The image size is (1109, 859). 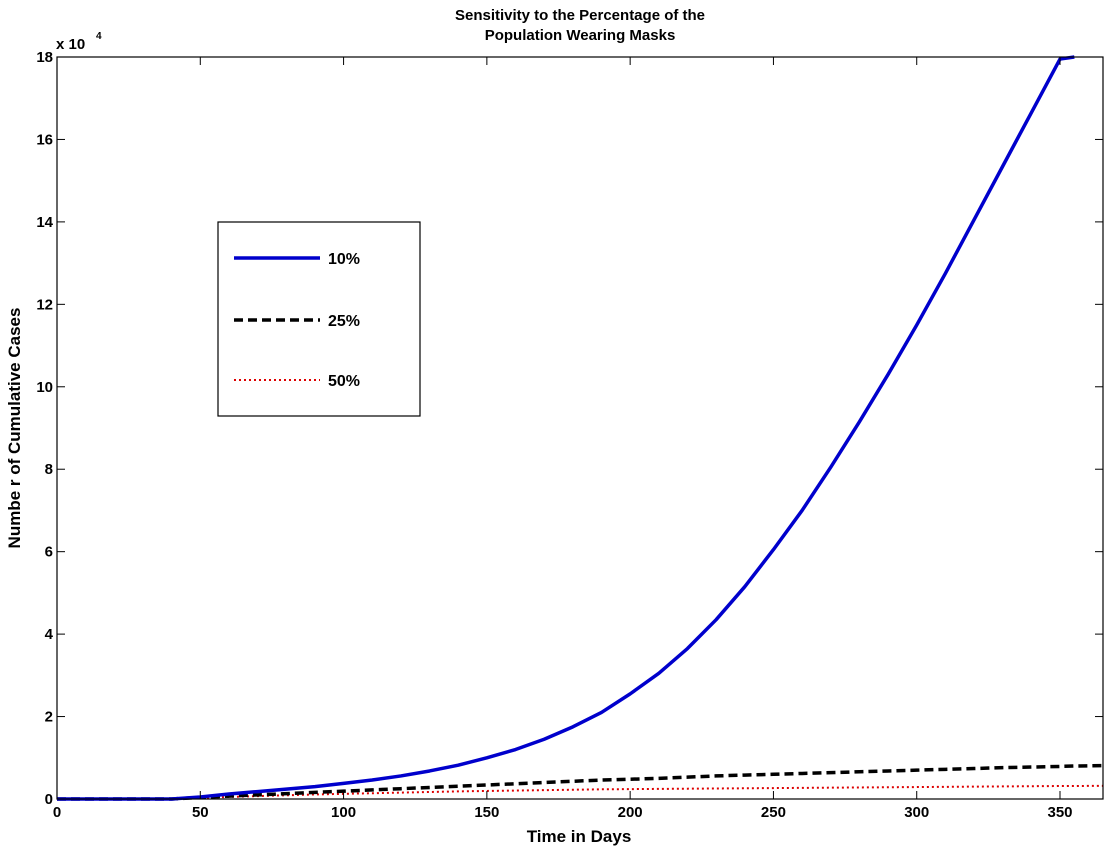 What do you see at coordinates (486, 812) in the screenshot?
I see `x-tick-label: 150` at bounding box center [486, 812].